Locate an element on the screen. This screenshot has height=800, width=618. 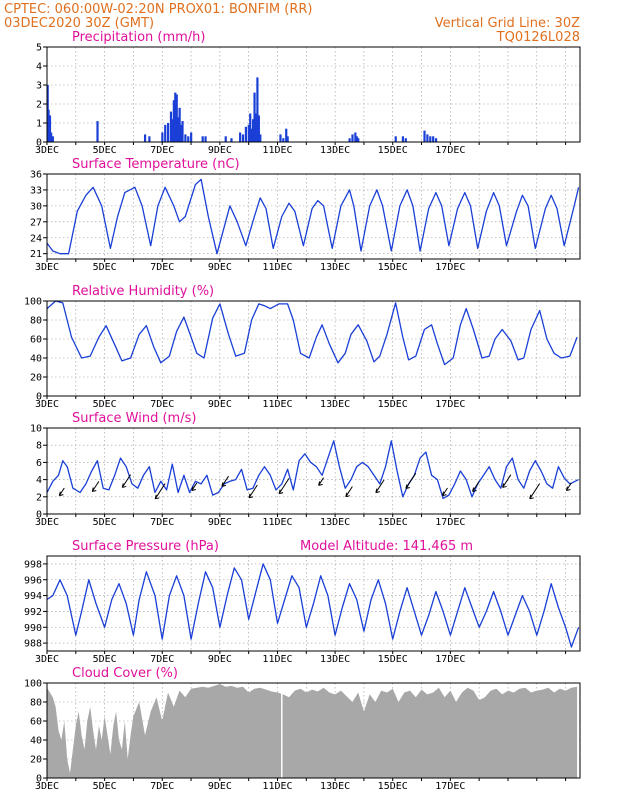
precipitation-title: Precipitation (mm/h) is located at coordinates (138, 37).